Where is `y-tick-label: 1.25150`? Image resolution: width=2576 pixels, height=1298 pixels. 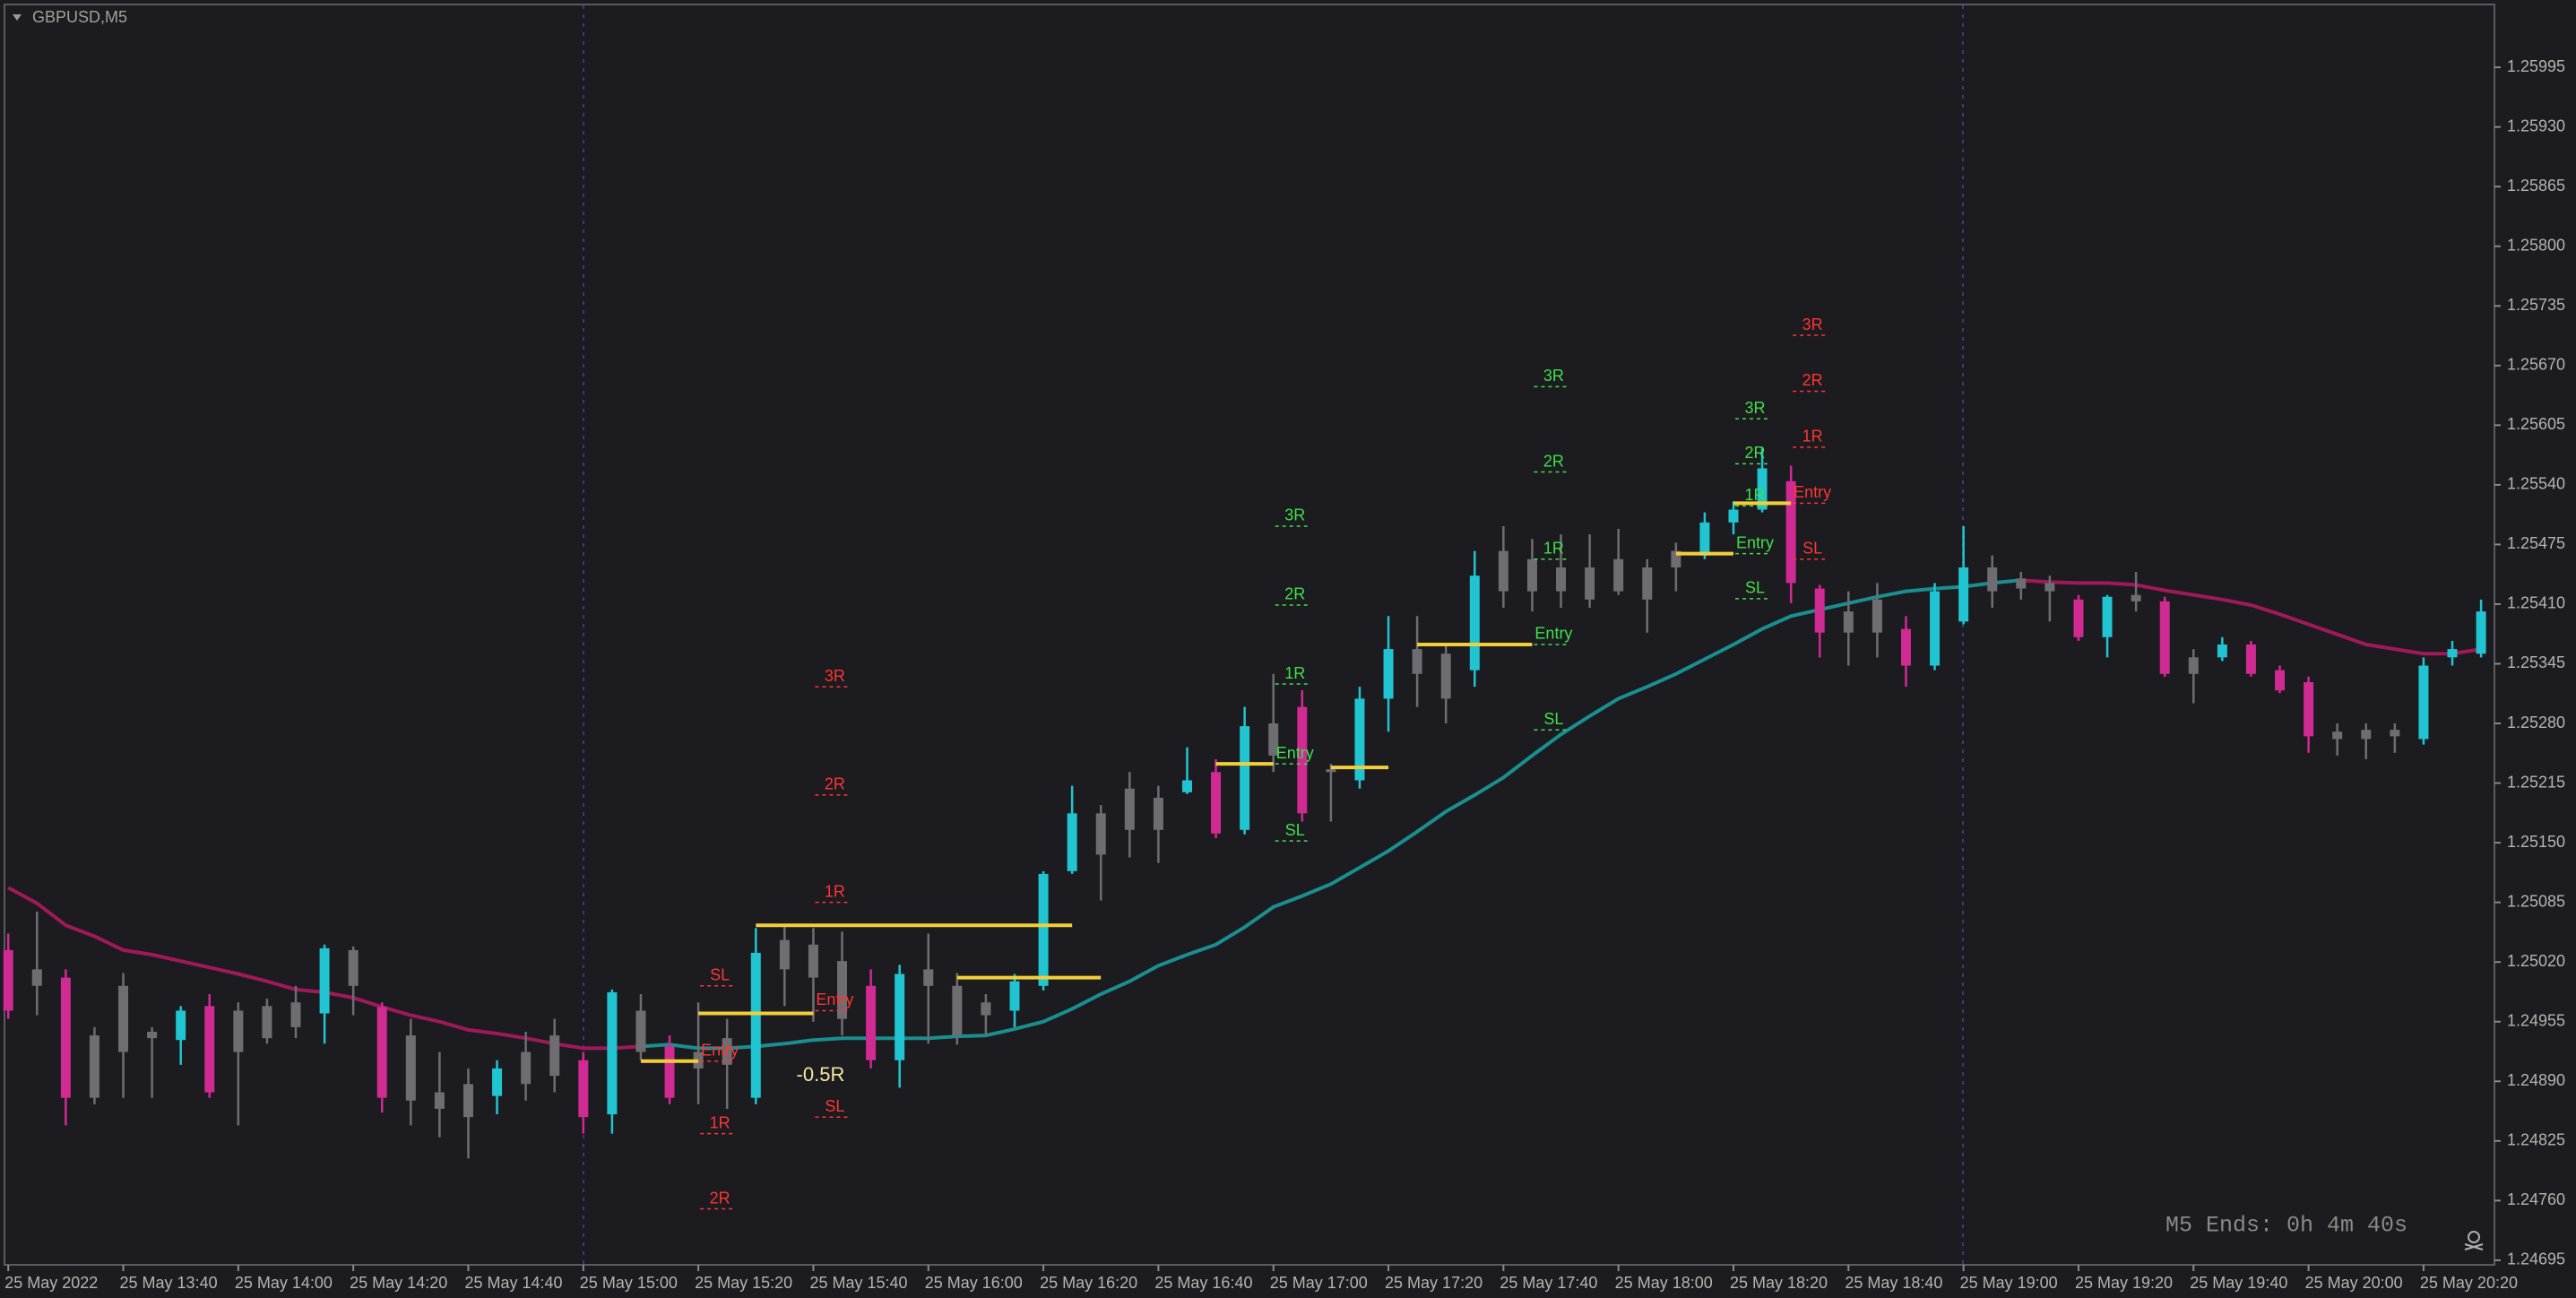
y-tick-label: 1.25150 is located at coordinates (2536, 842).